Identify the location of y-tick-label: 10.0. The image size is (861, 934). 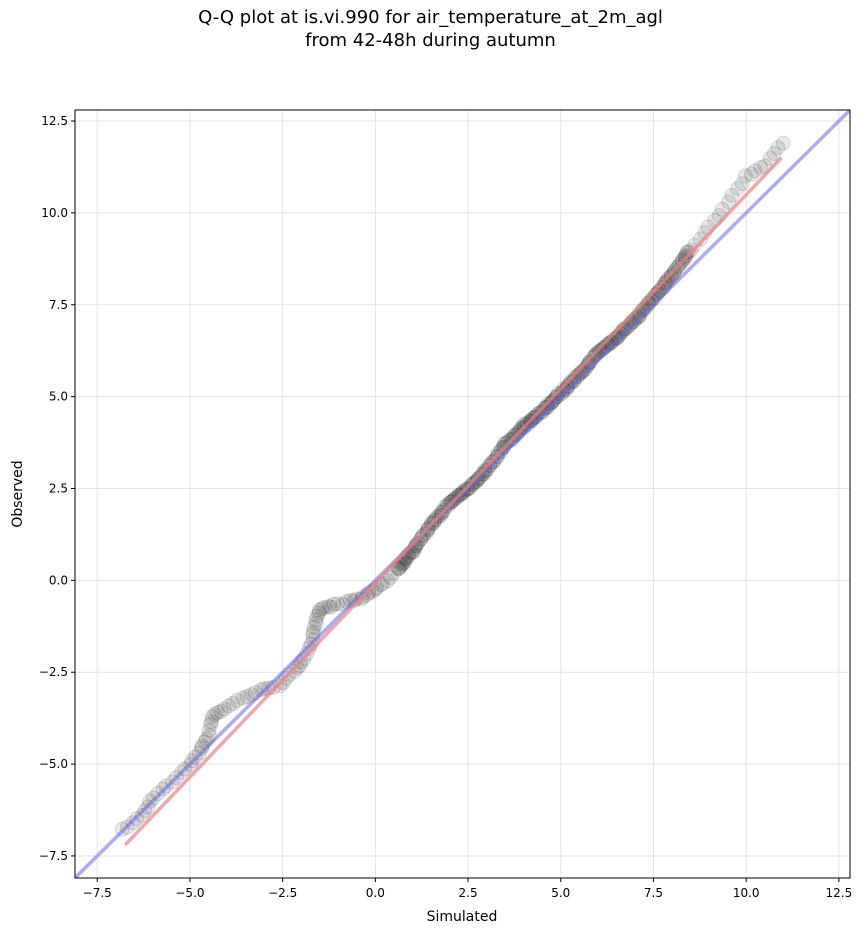
(54, 213).